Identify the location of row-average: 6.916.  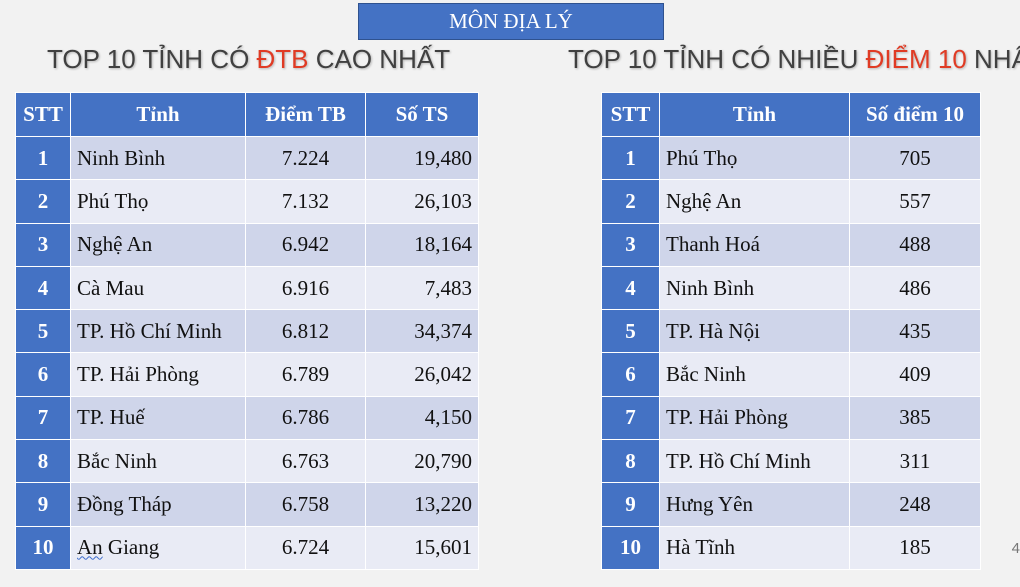
(305, 288).